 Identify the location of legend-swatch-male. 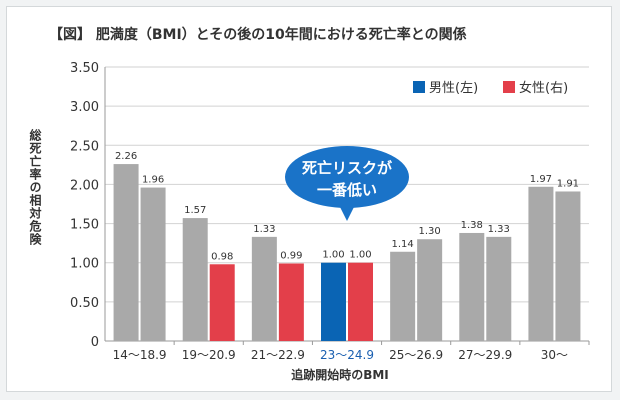
(419, 87).